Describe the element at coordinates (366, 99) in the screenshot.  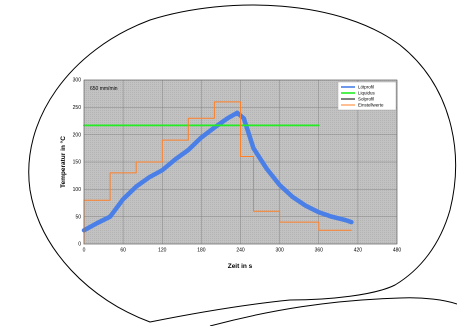
I see `legend-label-solprofil: Solprofil` at that location.